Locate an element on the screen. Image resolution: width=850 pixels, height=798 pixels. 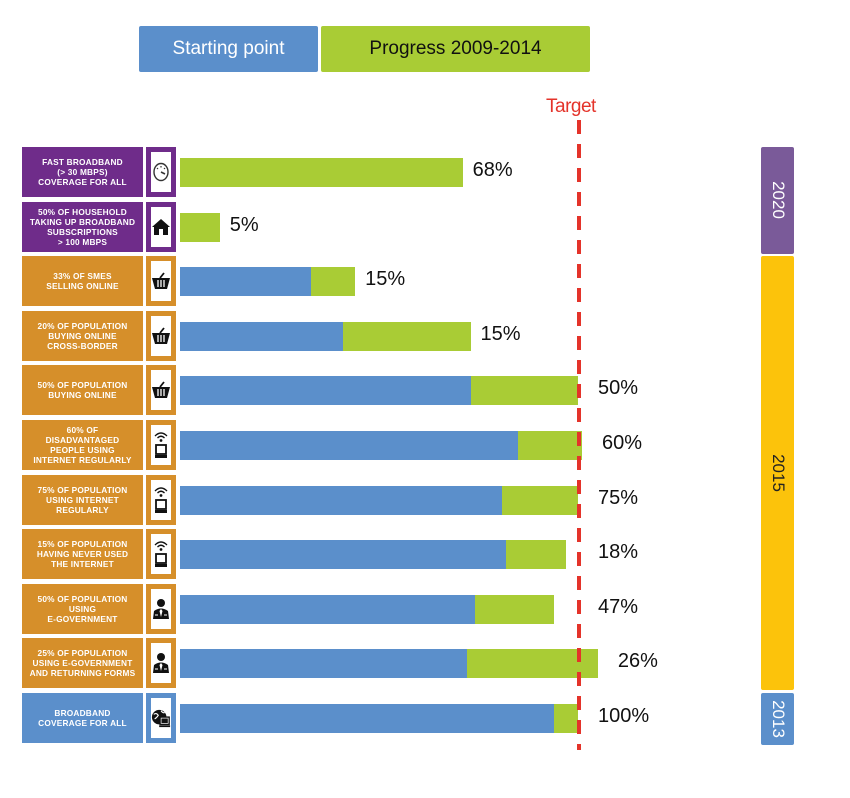
category-label-line: people using is located at coordinates (82, 450).